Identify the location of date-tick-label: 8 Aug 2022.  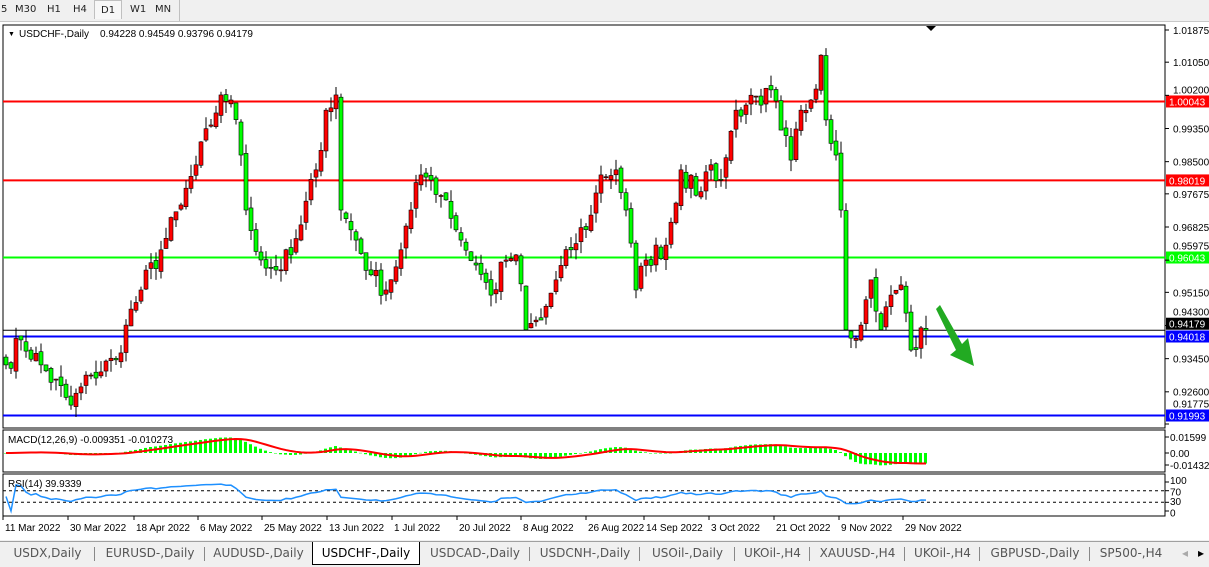
(548, 528).